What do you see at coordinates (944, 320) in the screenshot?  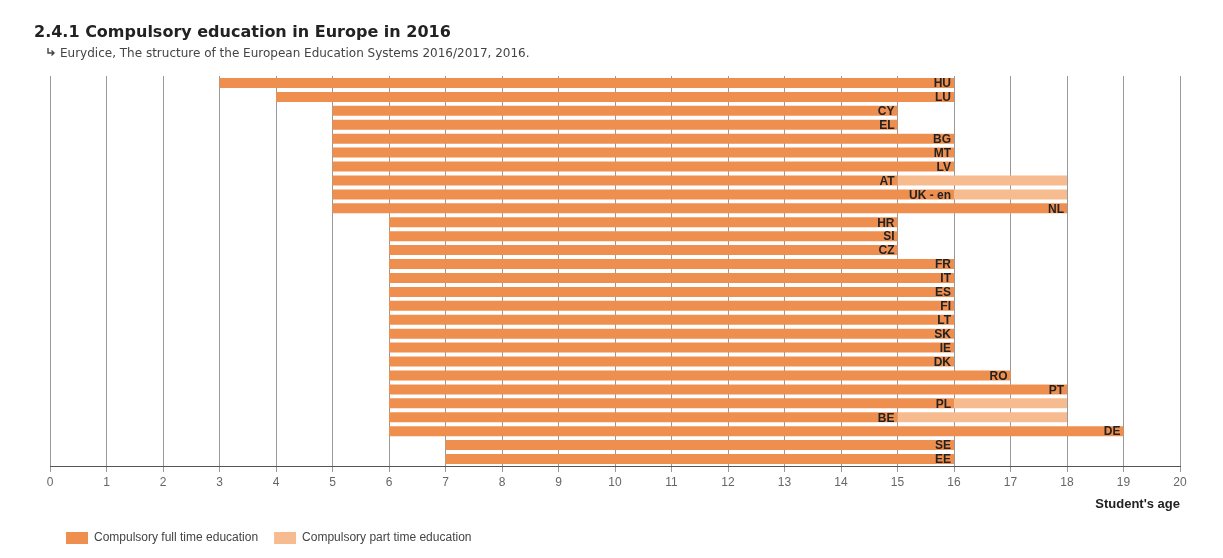 I see `y-tick-label: LT` at bounding box center [944, 320].